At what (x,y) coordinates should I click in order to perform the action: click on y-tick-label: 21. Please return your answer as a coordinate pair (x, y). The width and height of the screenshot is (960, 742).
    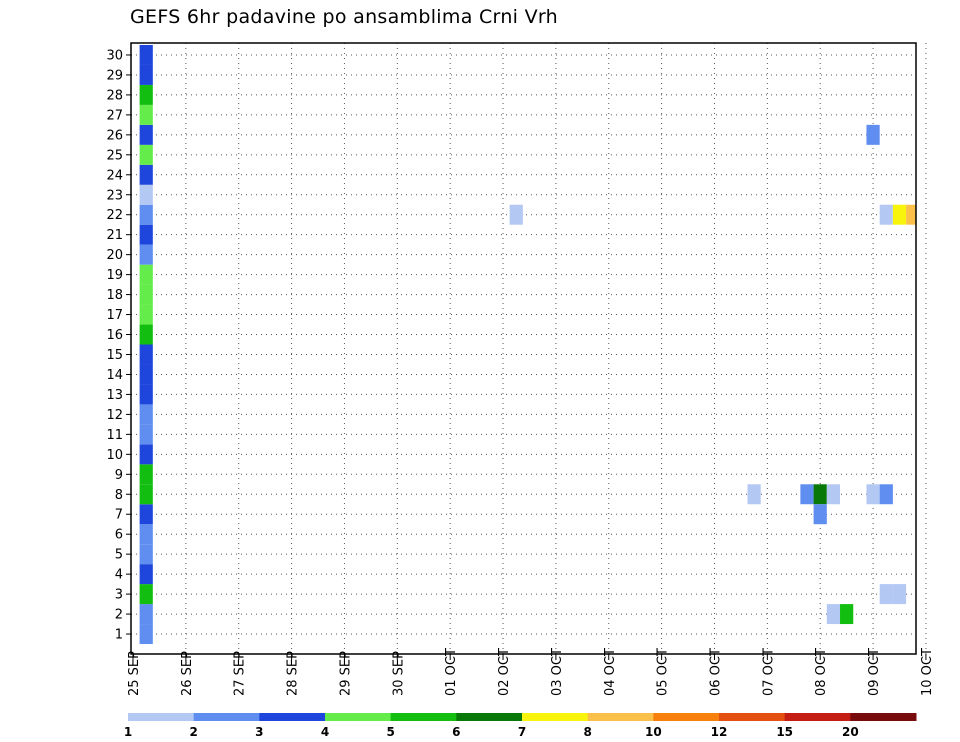
    Looking at the image, I should click on (114, 235).